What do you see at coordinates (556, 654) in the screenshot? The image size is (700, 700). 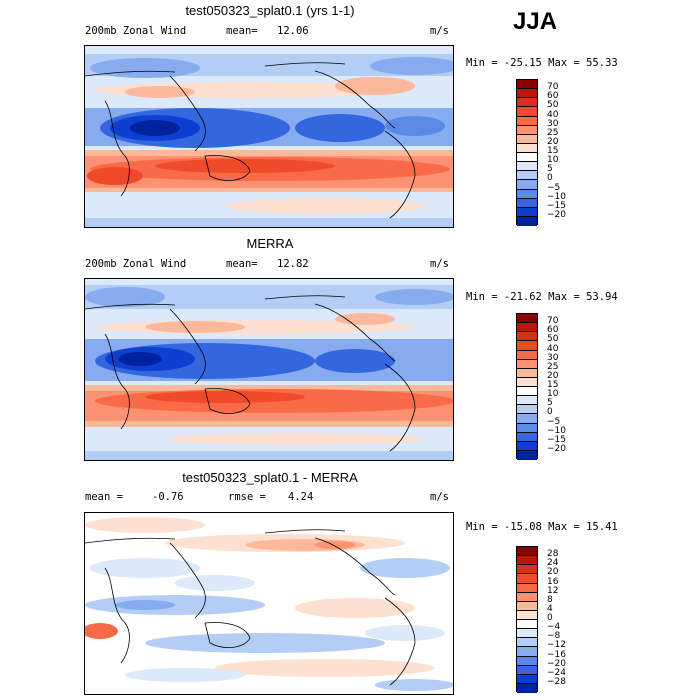 I see `colorbar-tick-label: −16` at bounding box center [556, 654].